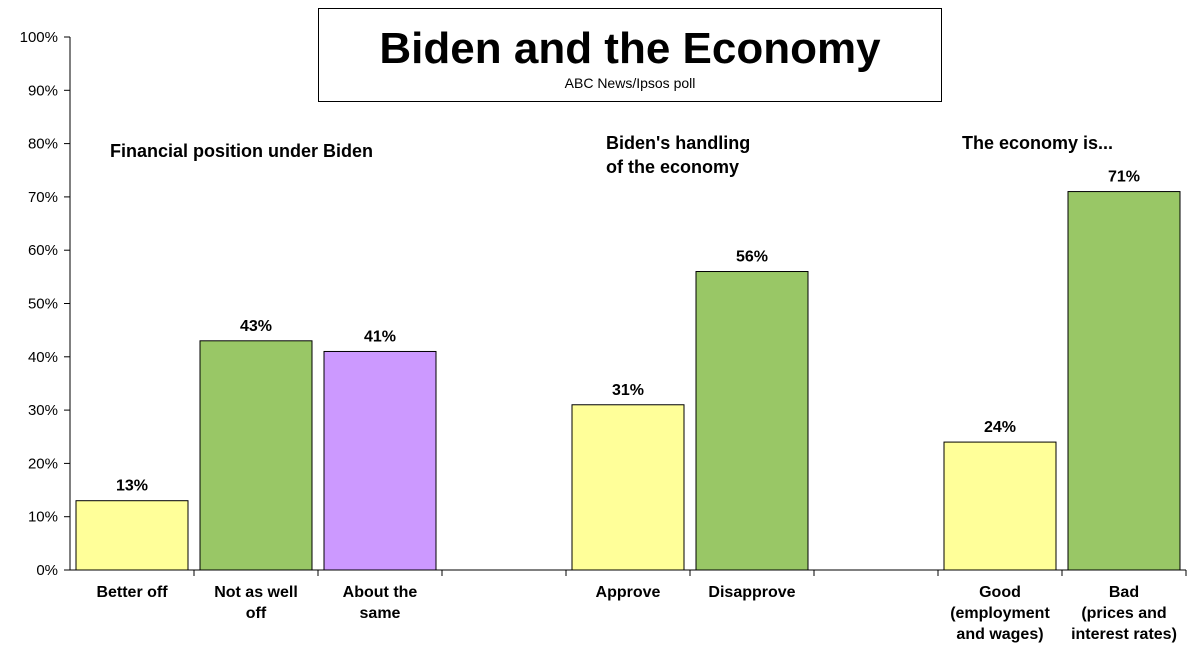 This screenshot has height=645, width=1188. Describe the element at coordinates (630, 83) in the screenshot. I see `chart-subtitle: ABC News/Ipsos poll` at that location.